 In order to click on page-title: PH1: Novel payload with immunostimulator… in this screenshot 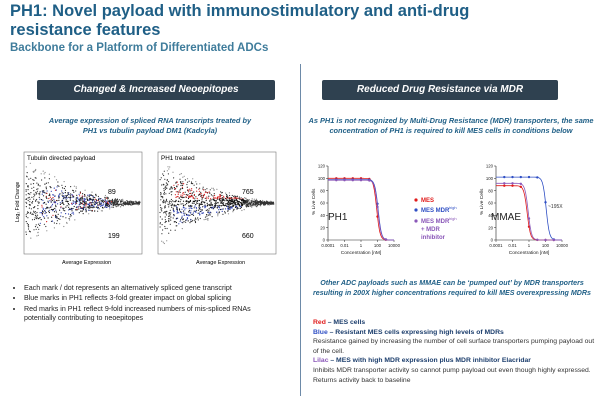, I will do `click(240, 20)`.